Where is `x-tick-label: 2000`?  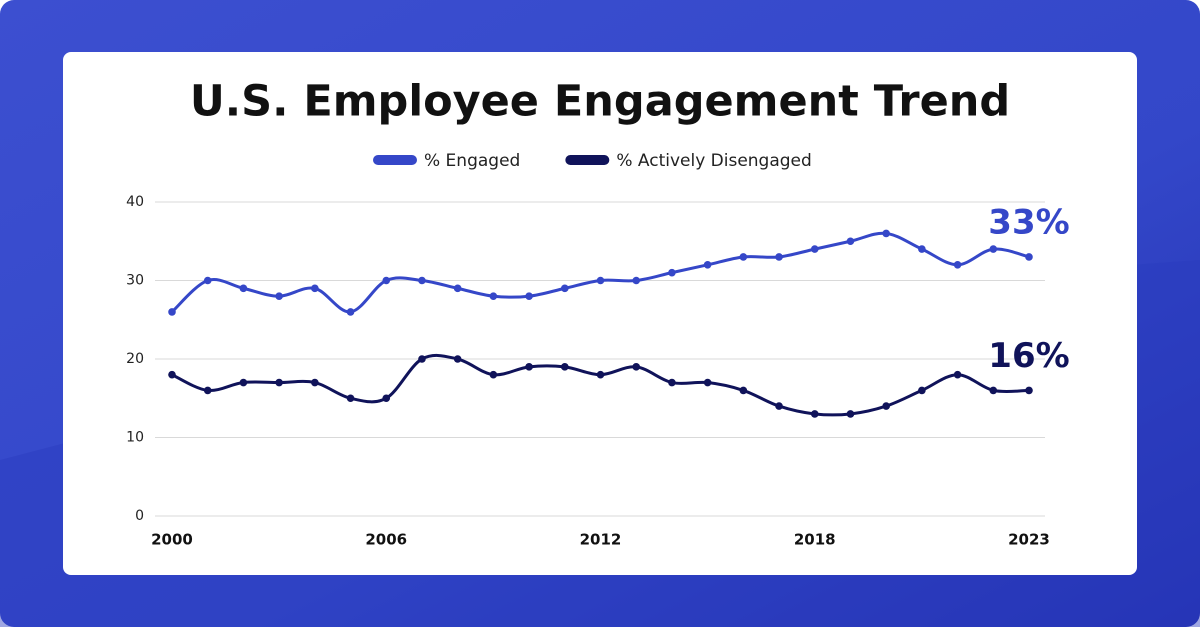 x-tick-label: 2000 is located at coordinates (172, 540).